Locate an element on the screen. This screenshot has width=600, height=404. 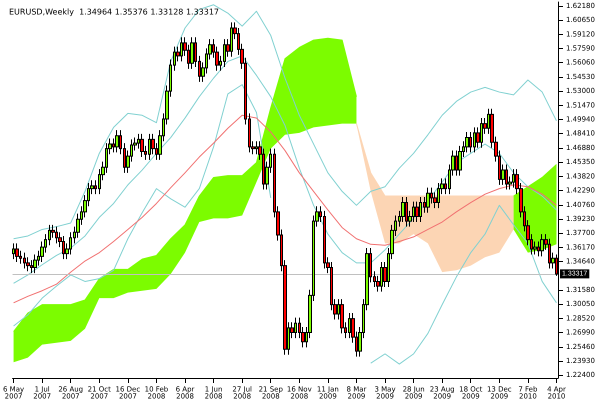
text: EURUSD,Weekly 1.34964 1.35376 1.33128 1.33317 is located at coordinates (114, 12).